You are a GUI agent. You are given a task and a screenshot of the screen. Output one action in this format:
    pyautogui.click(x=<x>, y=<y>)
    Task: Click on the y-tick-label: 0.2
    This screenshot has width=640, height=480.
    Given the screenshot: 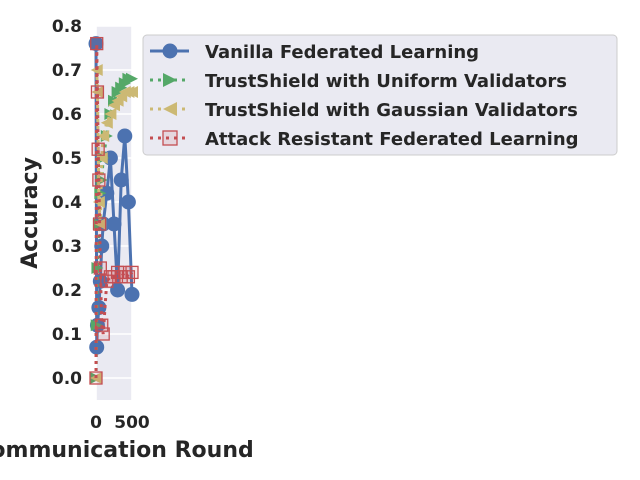 What is the action you would take?
    pyautogui.click(x=67, y=291)
    